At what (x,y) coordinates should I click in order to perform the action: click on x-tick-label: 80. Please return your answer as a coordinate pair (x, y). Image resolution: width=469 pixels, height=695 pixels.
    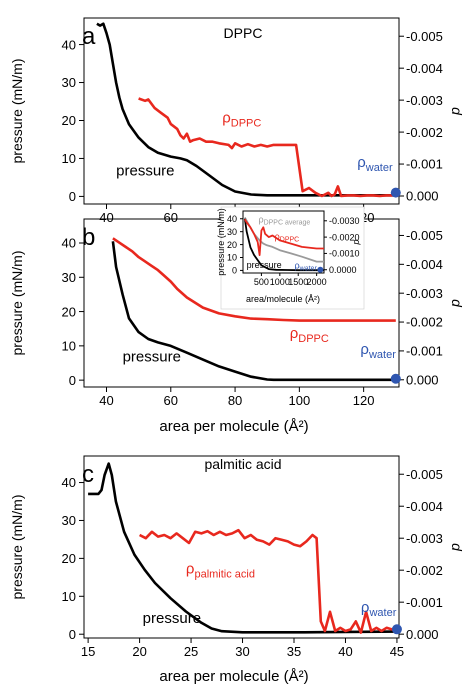
    Looking at the image, I should click on (235, 400).